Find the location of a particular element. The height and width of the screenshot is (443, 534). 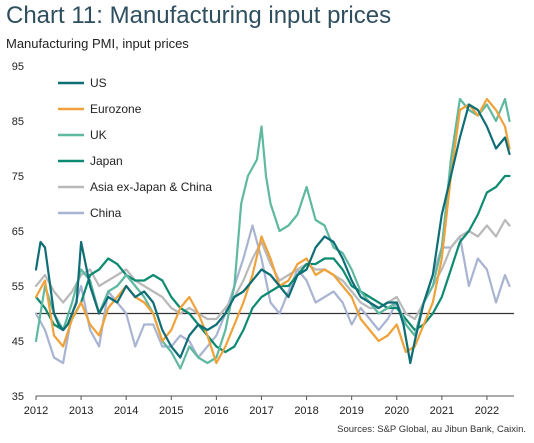

x-tick-label-9: 2021 is located at coordinates (442, 411).